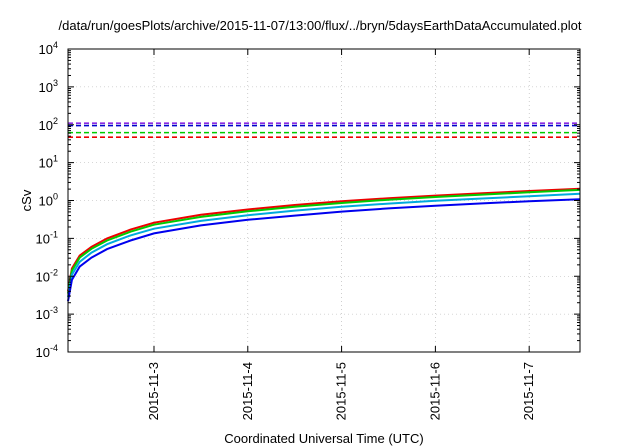 This screenshot has width=640, height=448. What do you see at coordinates (48, 124) in the screenshot?
I see `y-tick-label: 10²` at bounding box center [48, 124].